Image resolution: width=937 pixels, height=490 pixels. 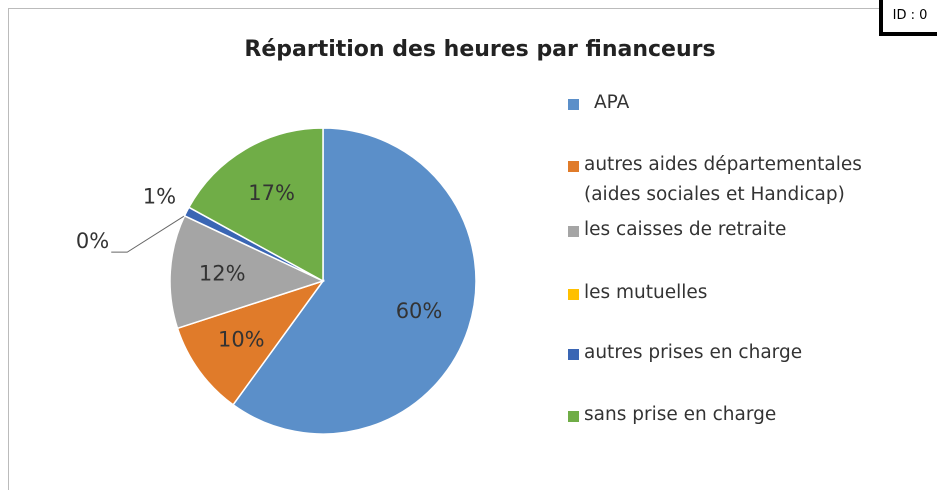 What do you see at coordinates (92, 241) in the screenshot?
I see `data-label: 0%` at bounding box center [92, 241].